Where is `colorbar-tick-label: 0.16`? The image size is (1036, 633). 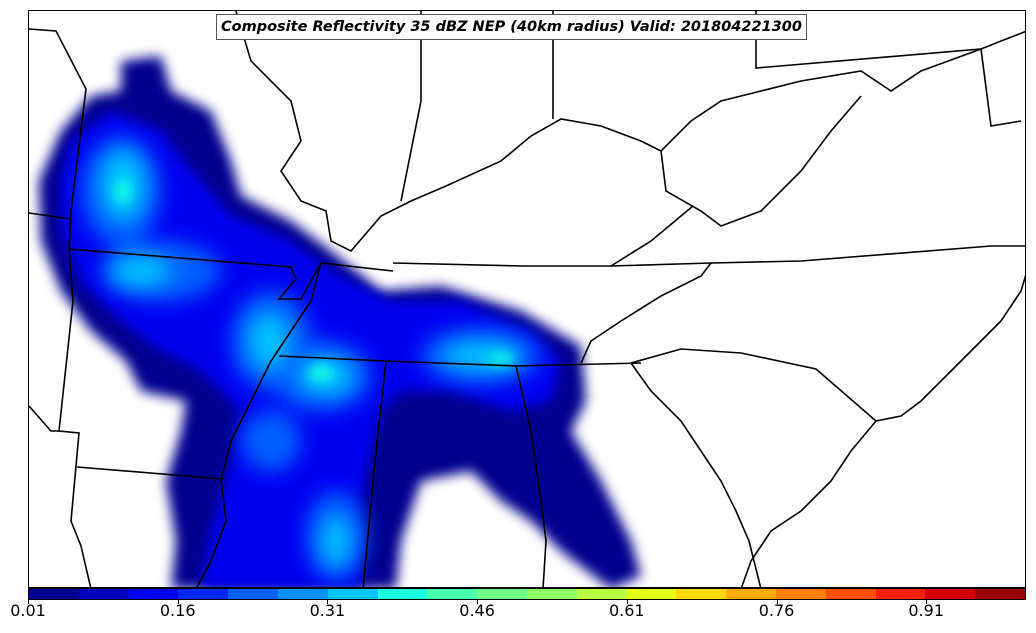 colorbar-tick-label: 0.16 is located at coordinates (177, 610).